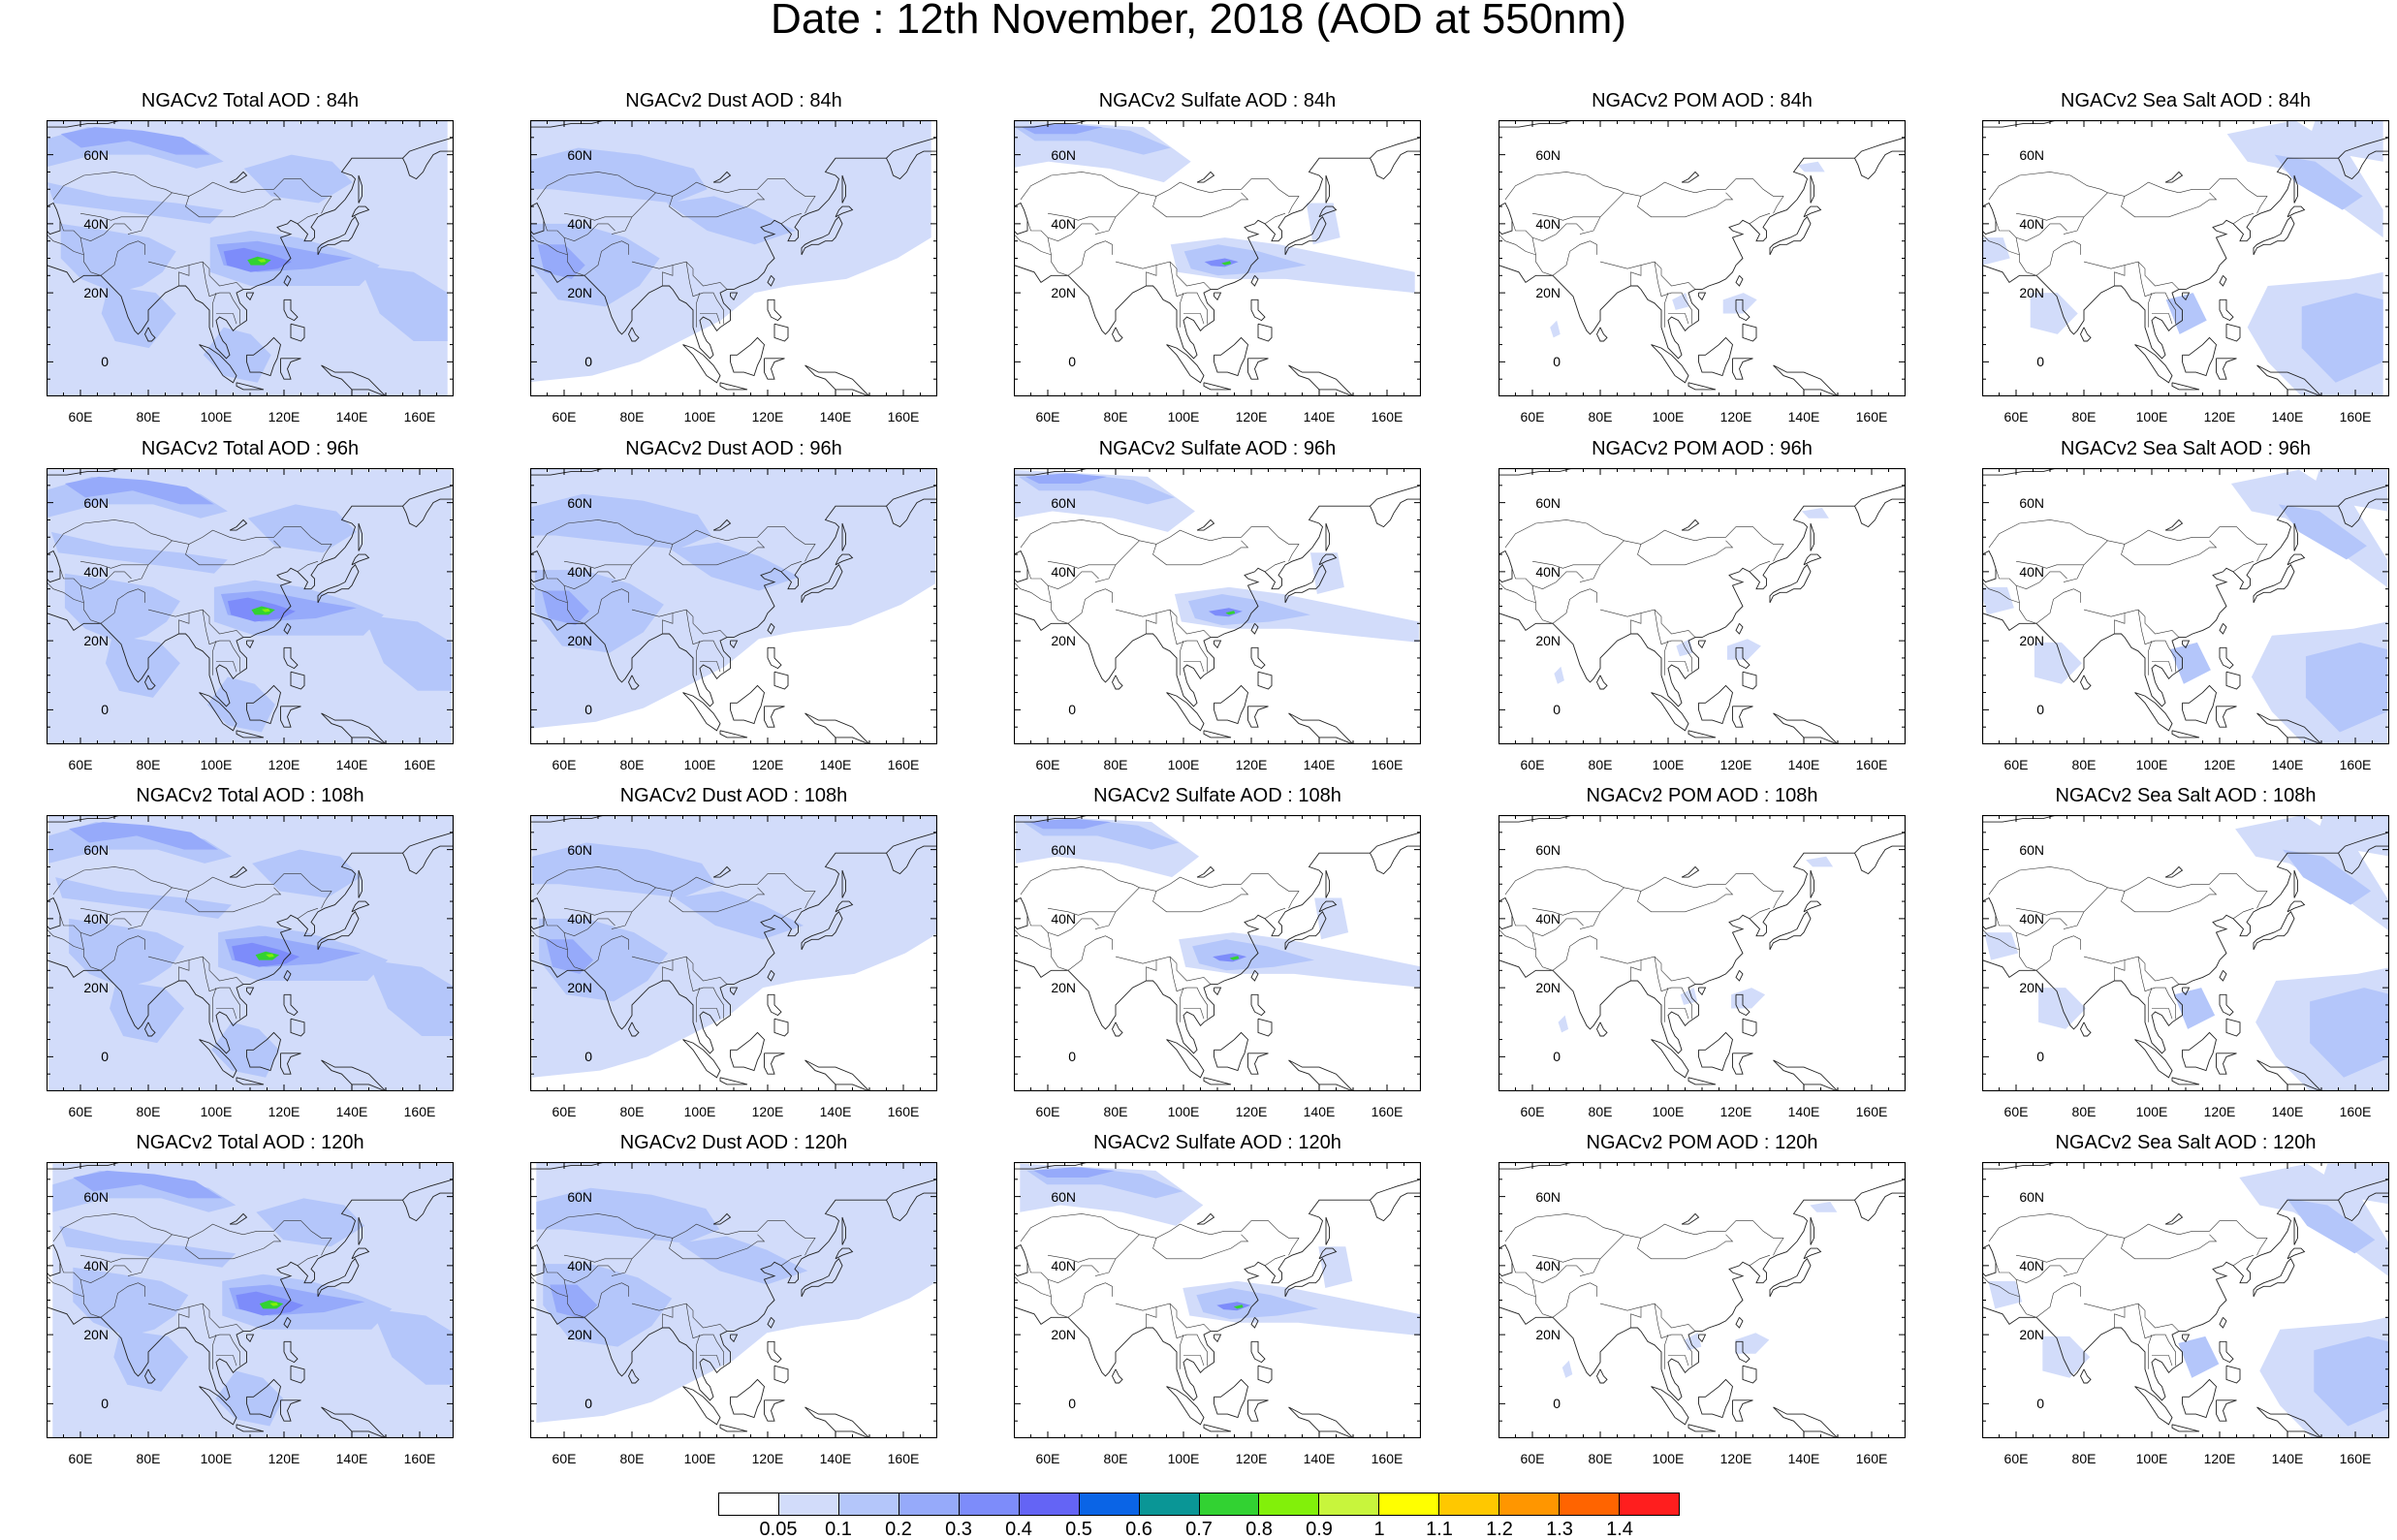 The width and height of the screenshot is (2397, 1540). Describe the element at coordinates (1064, 849) in the screenshot. I see `y-tick-label: 60N` at that location.